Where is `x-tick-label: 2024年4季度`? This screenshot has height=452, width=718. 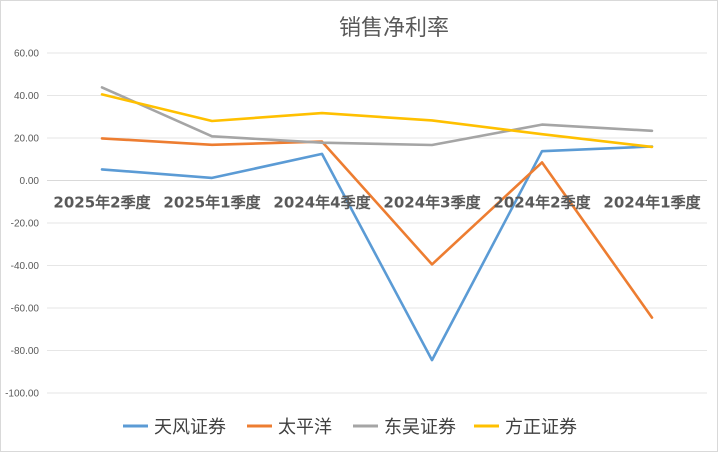
x-tick-label: 2024年4季度 is located at coordinates (322, 203).